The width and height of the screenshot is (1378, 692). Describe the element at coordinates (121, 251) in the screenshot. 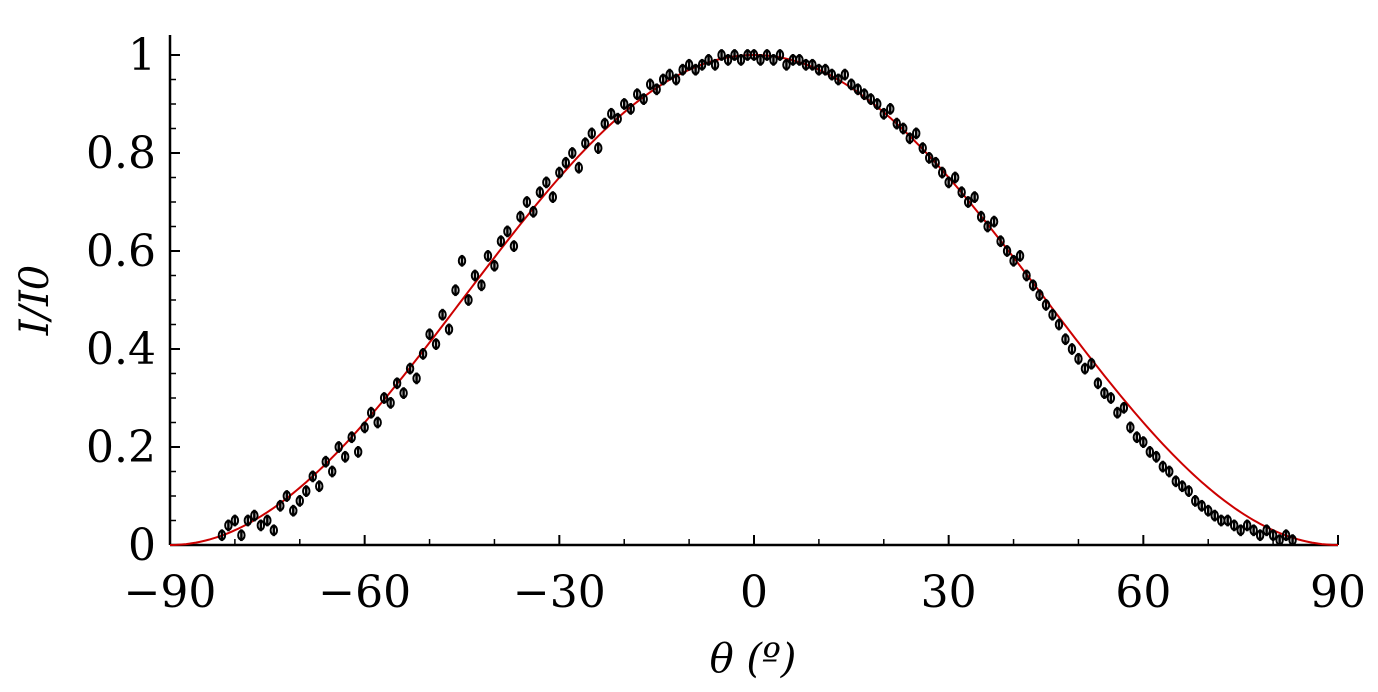

I see `y-tick-label: 0.6` at that location.